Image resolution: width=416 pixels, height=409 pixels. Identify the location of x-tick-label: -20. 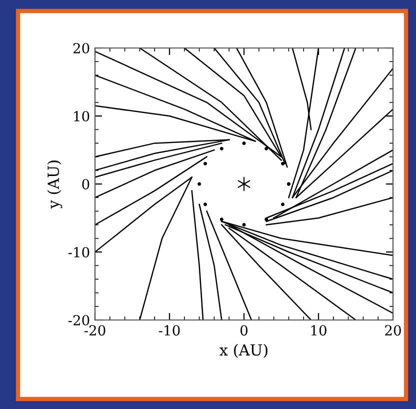
(95, 330).